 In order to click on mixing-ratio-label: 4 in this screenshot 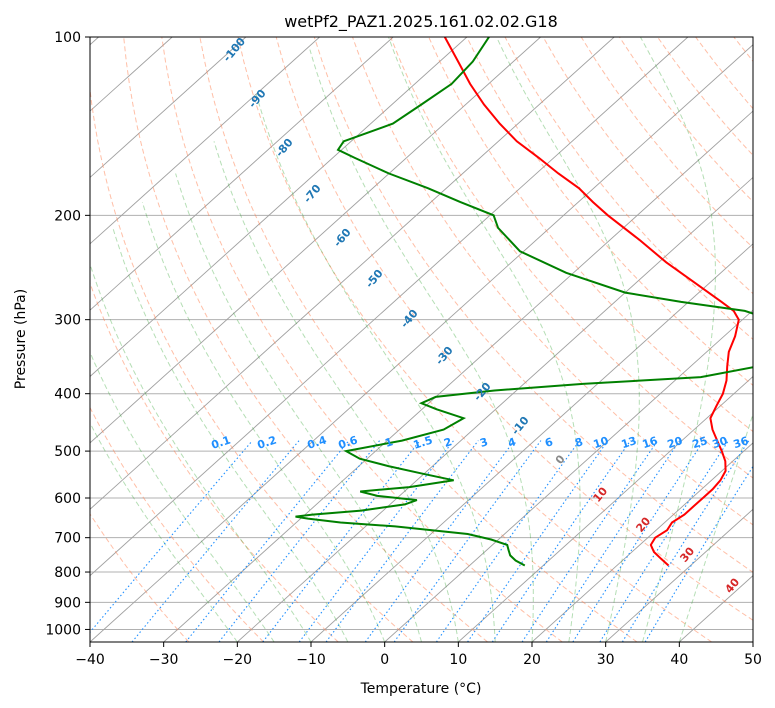, I will do `click(512, 442)`.